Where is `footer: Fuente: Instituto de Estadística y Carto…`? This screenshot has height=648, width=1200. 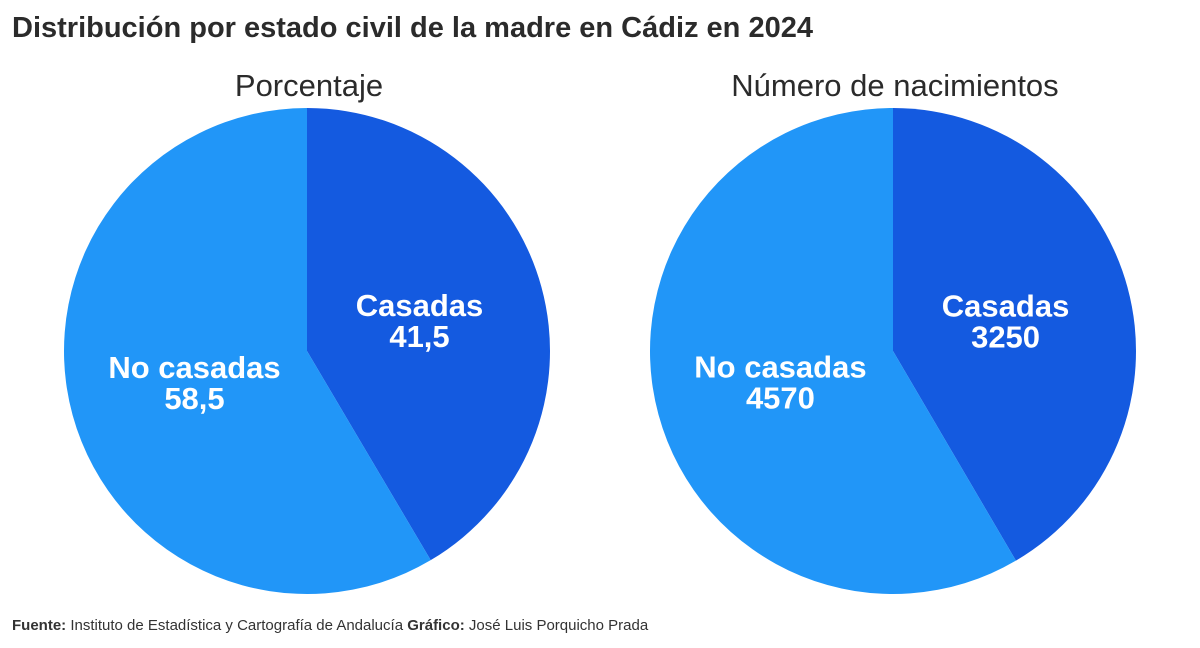
footer: Fuente: Instituto de Estadística y Carto… is located at coordinates (330, 625).